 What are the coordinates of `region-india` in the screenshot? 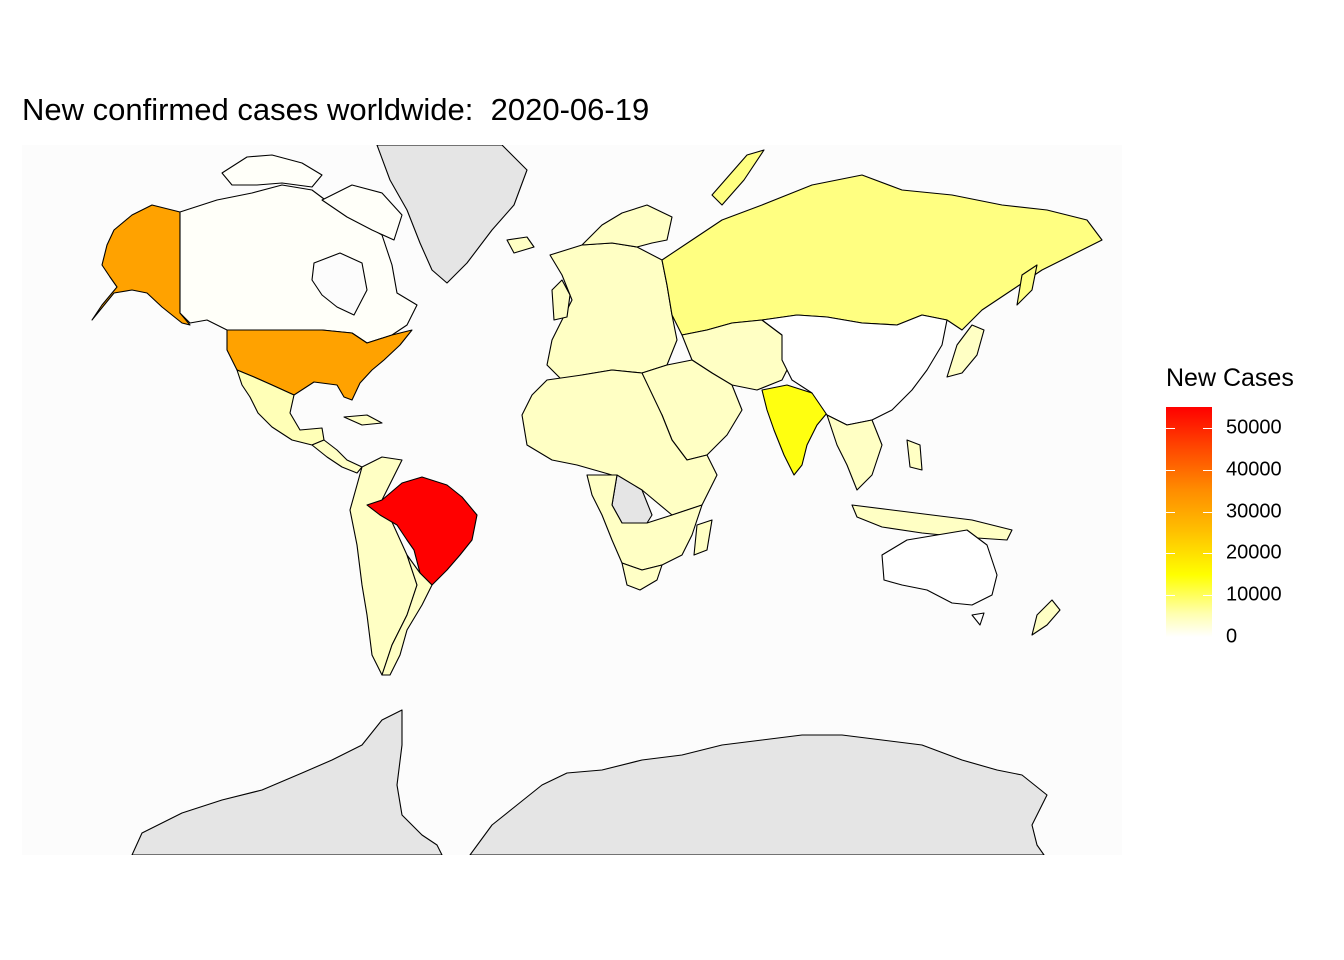 It's located at (797, 430).